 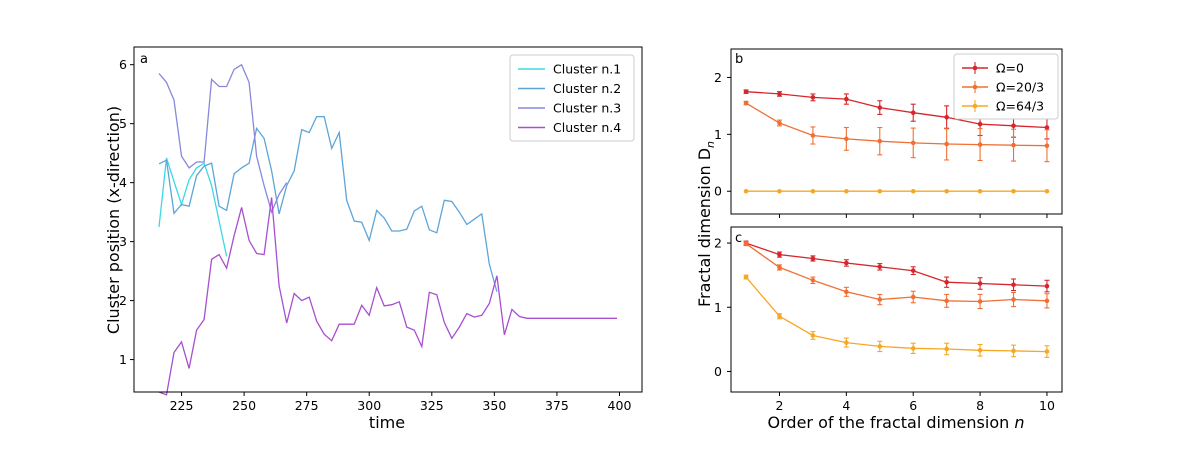 I want to click on x-tick-label: 2, so click(x=780, y=405).